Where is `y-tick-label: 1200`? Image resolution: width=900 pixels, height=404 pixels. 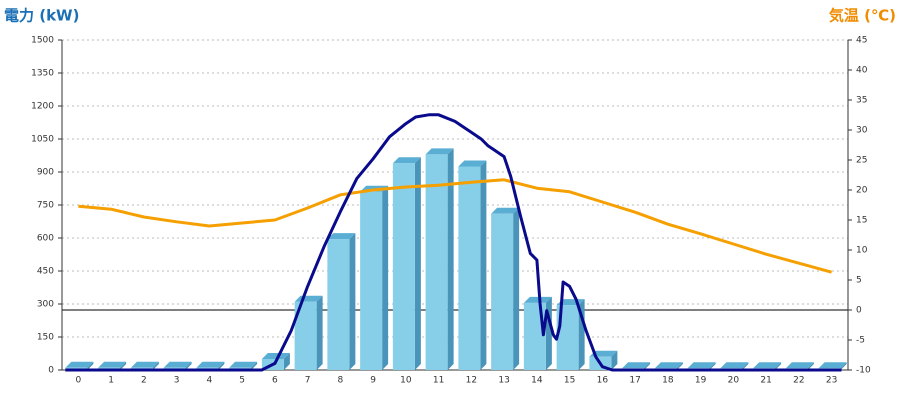 y-tick-label: 1200 is located at coordinates (42, 107).